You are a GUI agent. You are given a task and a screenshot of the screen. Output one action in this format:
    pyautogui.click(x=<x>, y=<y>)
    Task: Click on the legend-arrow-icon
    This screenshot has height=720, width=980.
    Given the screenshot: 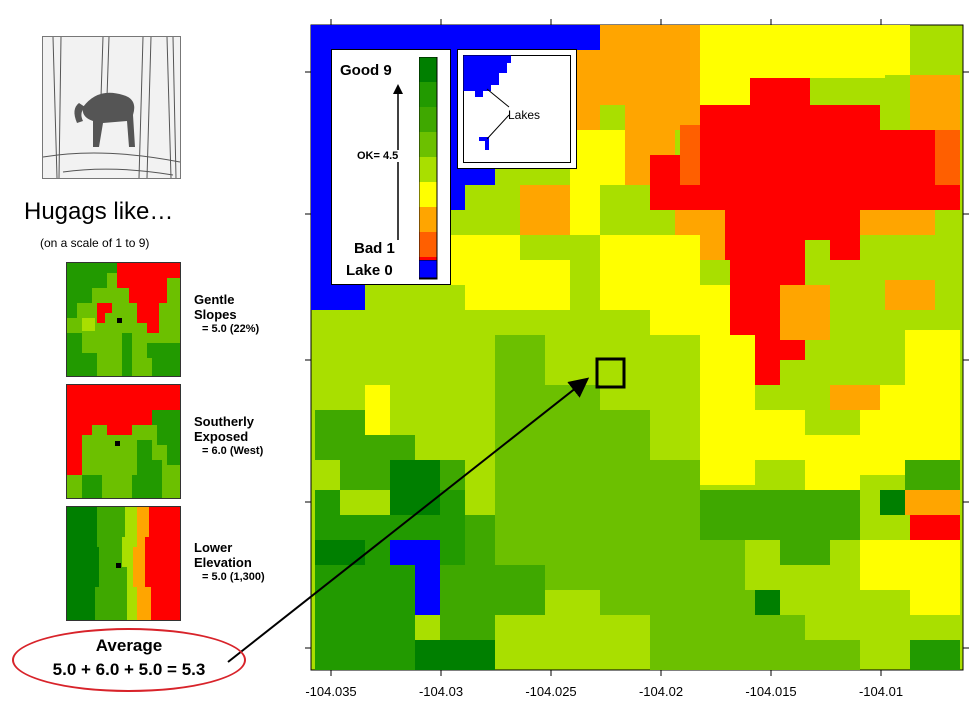 What is the action you would take?
    pyautogui.click(x=398, y=162)
    